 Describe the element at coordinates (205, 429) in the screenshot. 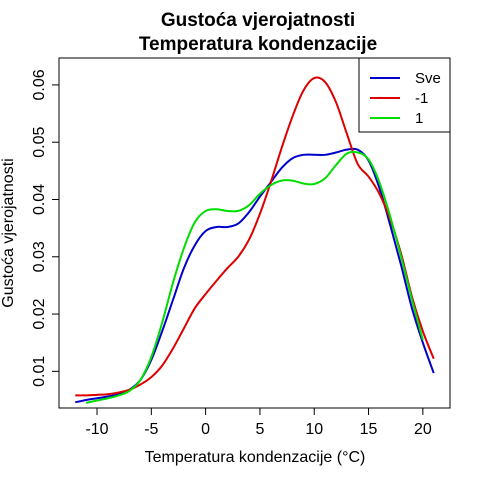

I see `x-tick-label: 0` at that location.